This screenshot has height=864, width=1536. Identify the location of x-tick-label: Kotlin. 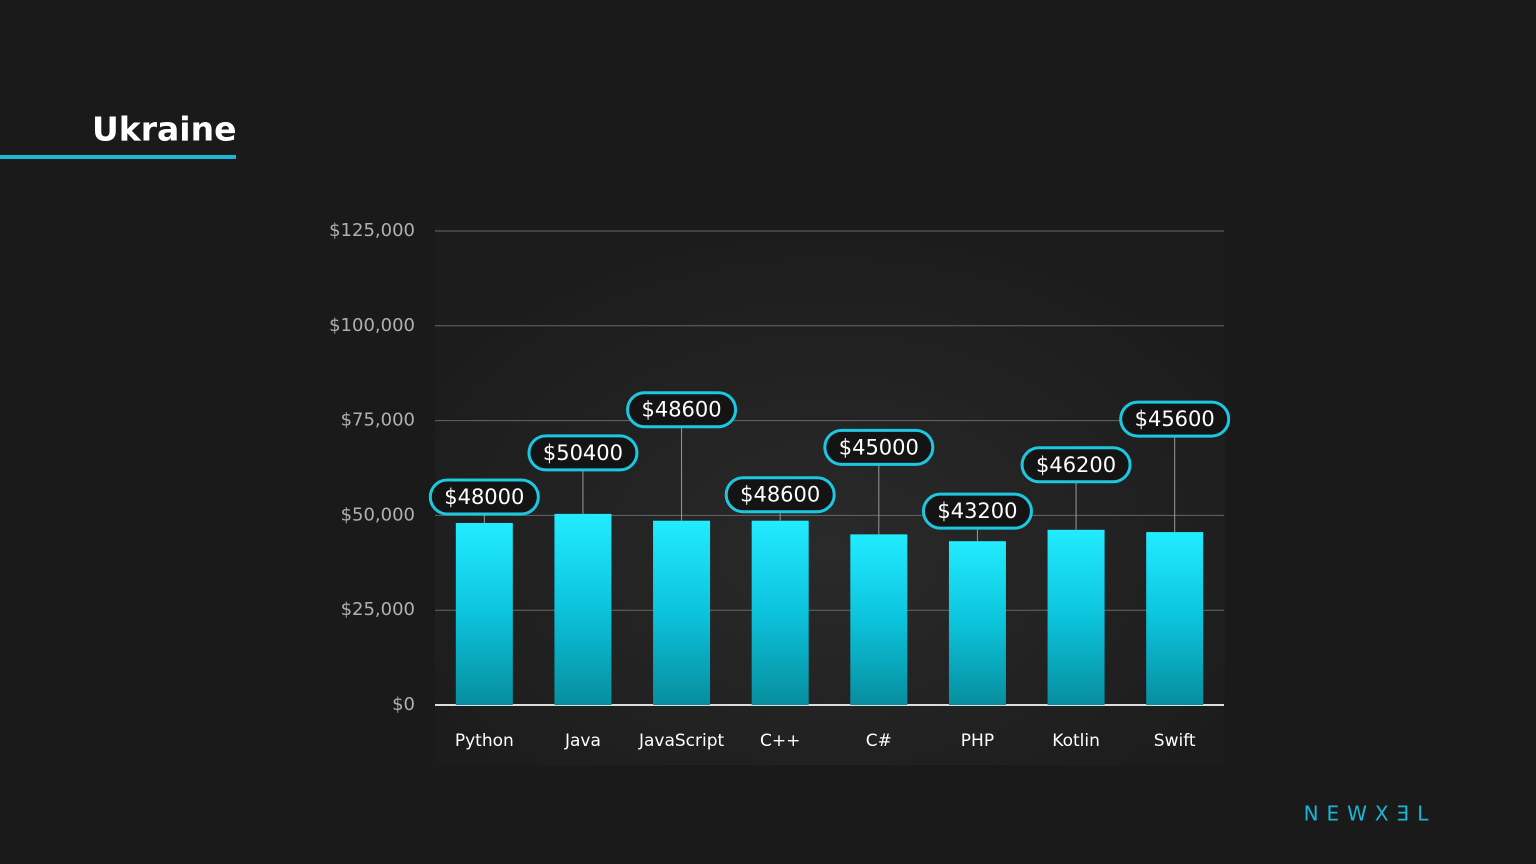
(1076, 741).